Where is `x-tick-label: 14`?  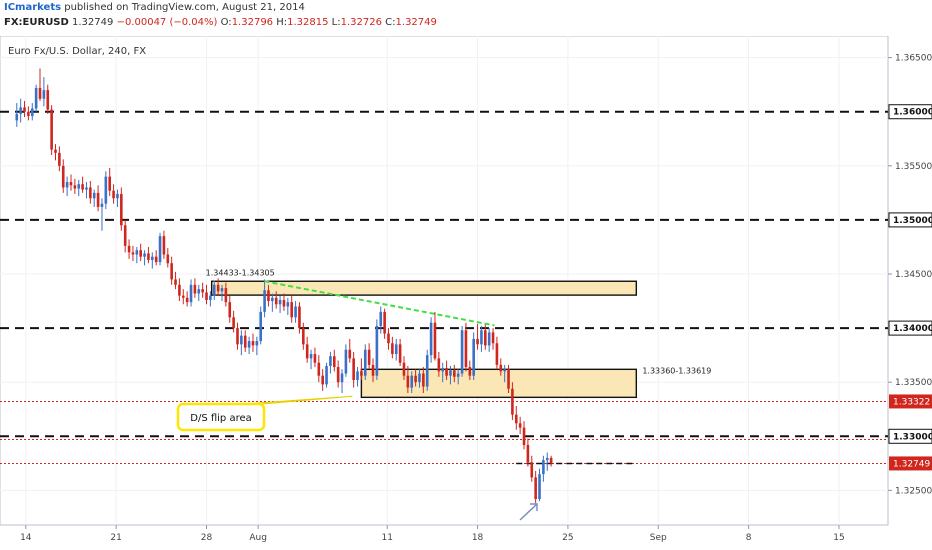 x-tick-label: 14 is located at coordinates (26, 538).